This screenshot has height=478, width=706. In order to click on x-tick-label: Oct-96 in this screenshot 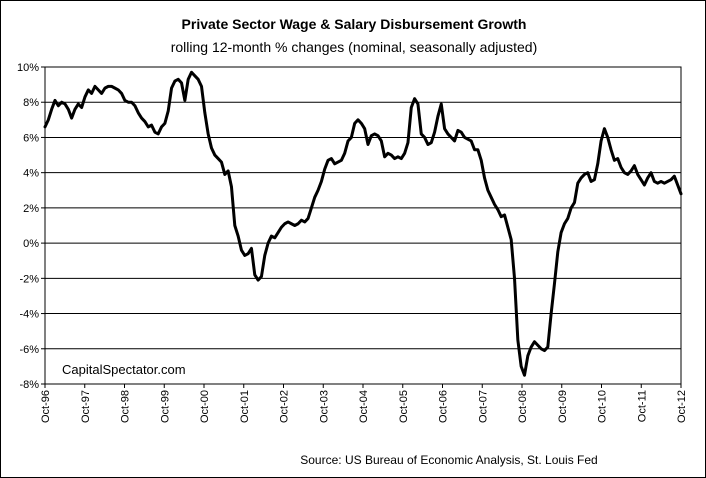, I will do `click(46, 406)`.